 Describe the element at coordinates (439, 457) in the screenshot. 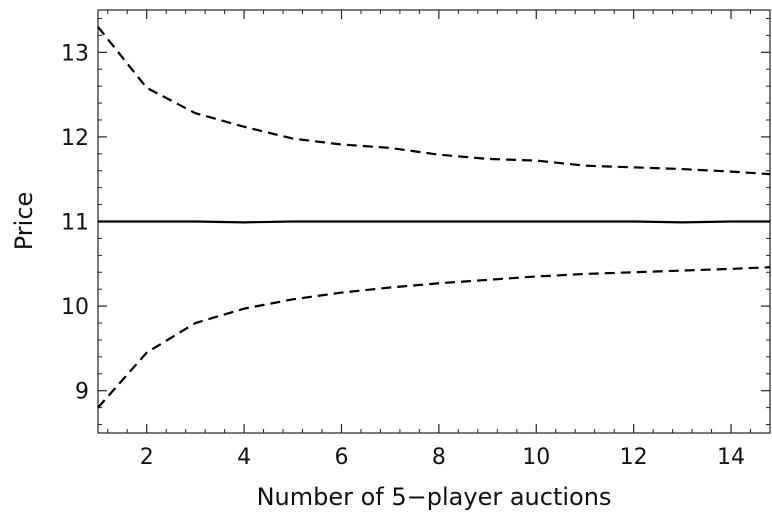

I see `x-tick-label: 8` at that location.